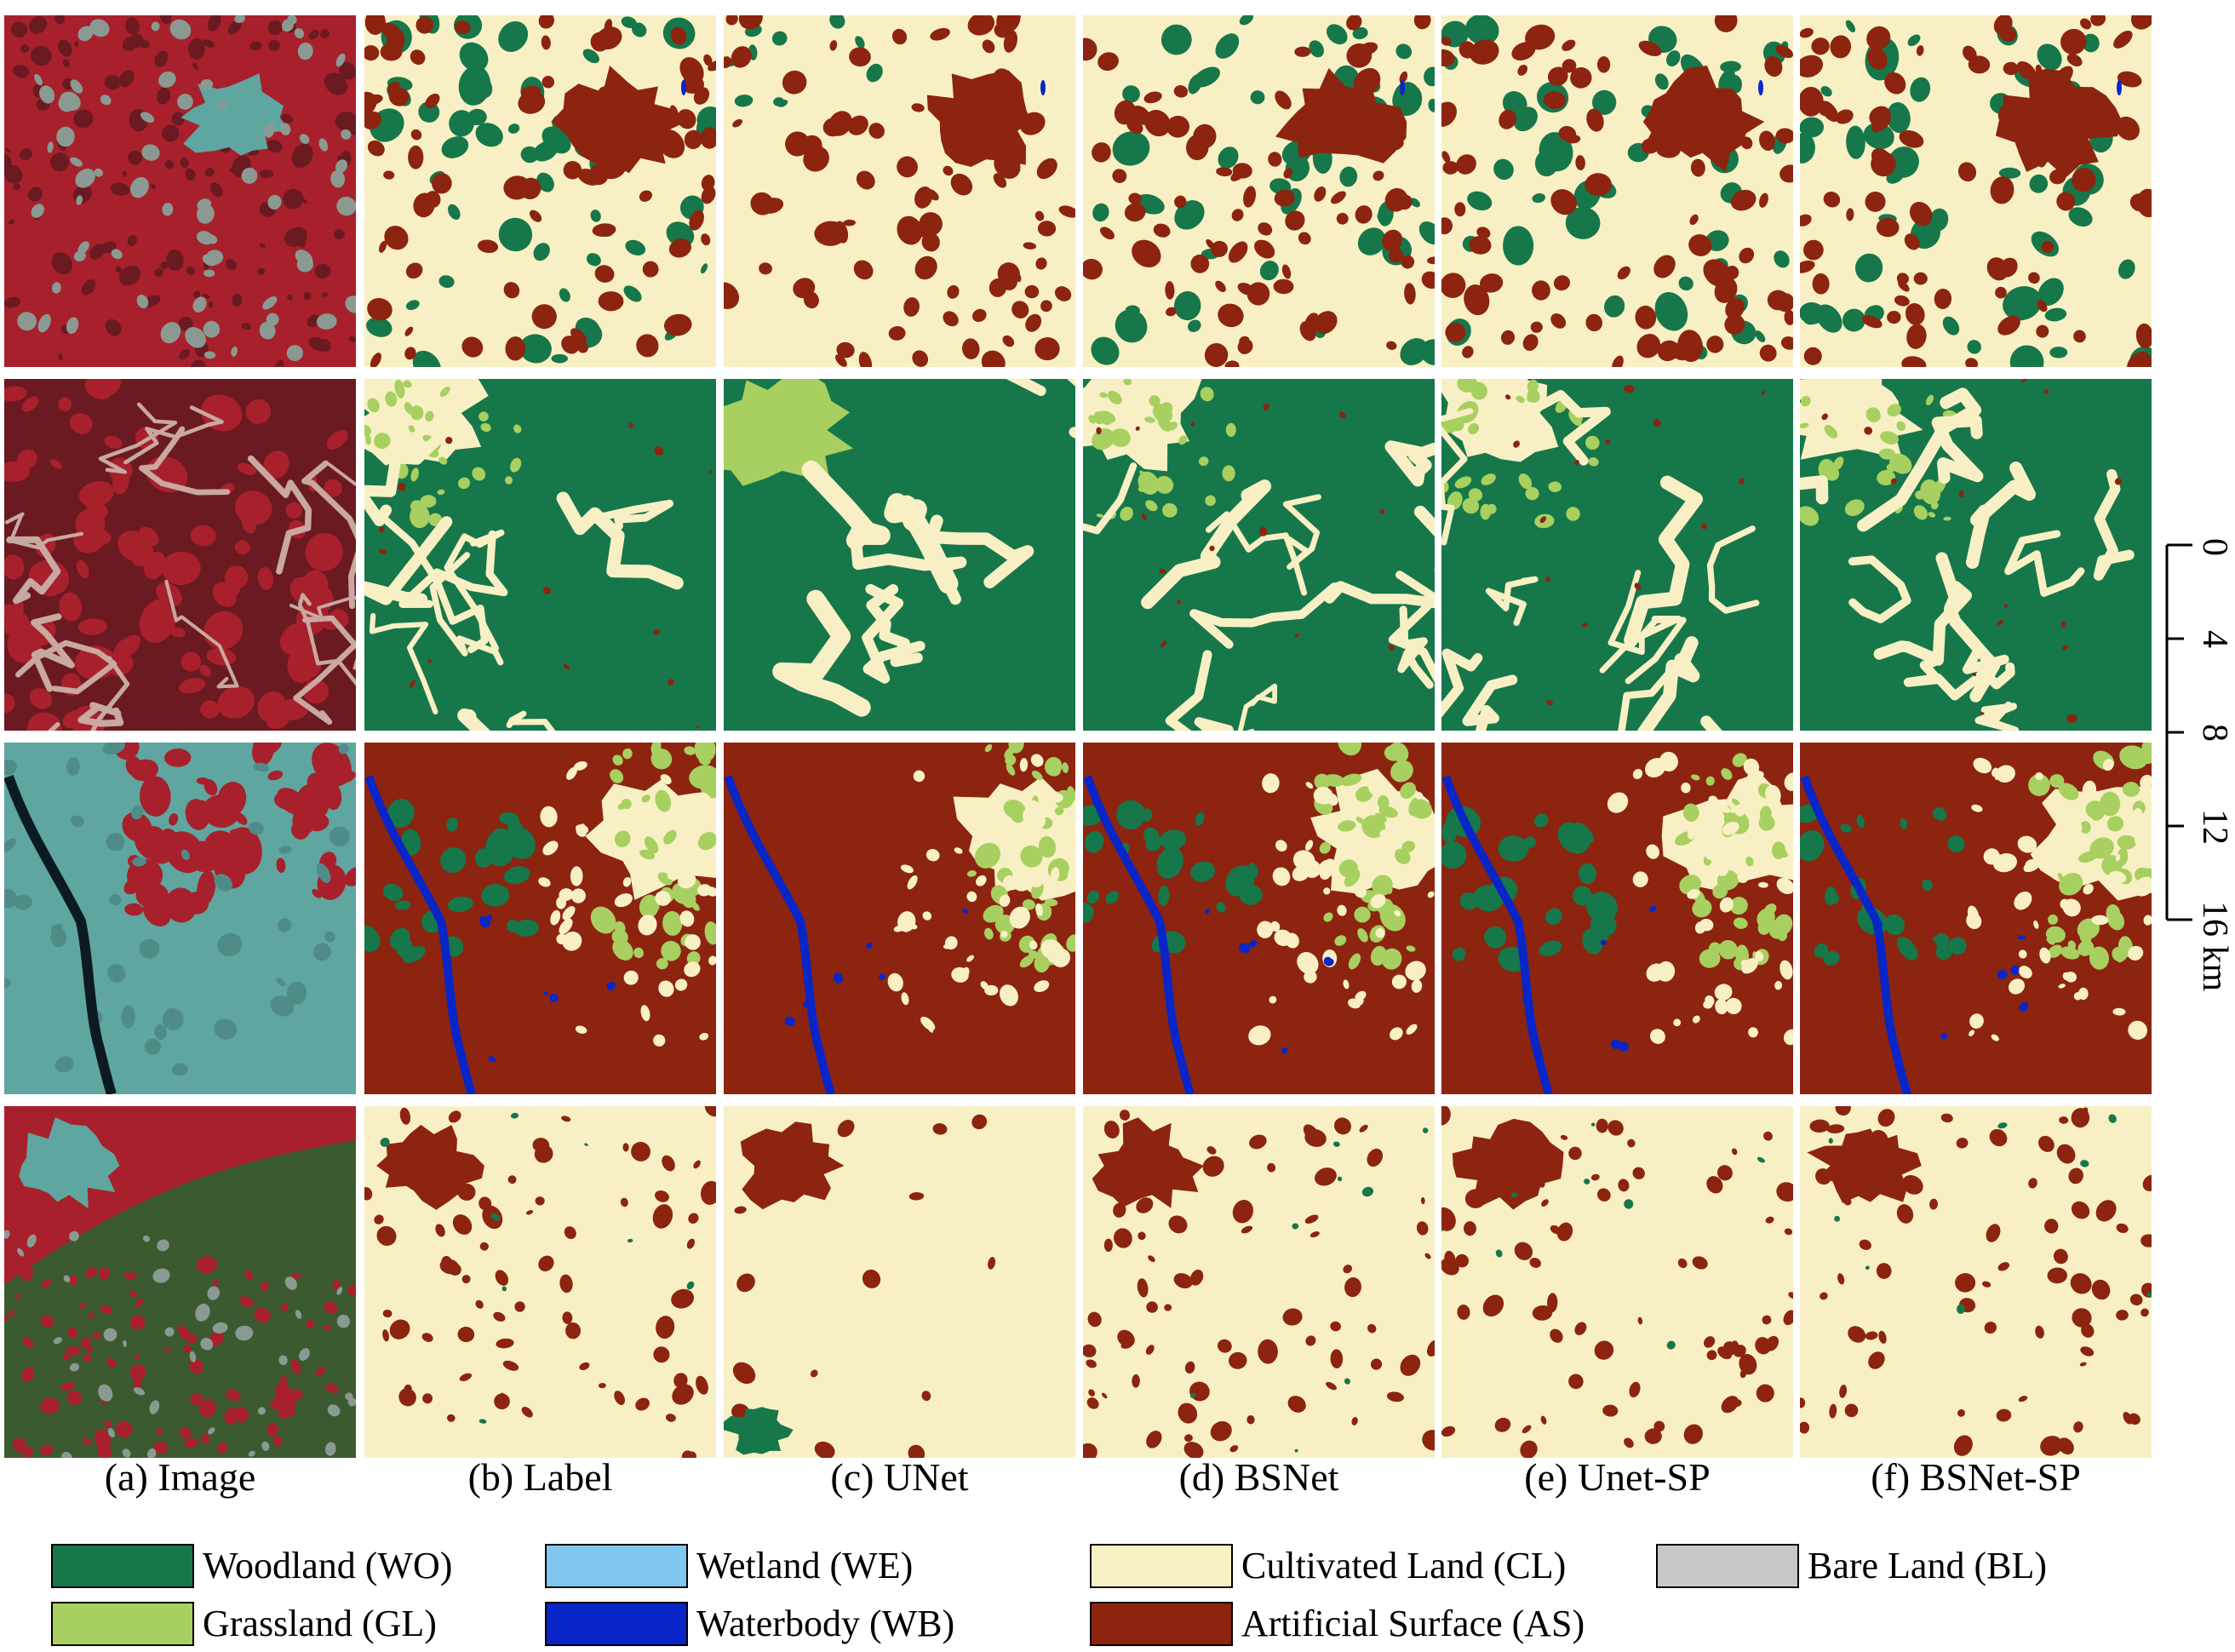  What do you see at coordinates (1413, 1623) in the screenshot?
I see `legend-label-artificial-surface: Artificial Surface (AS)` at bounding box center [1413, 1623].